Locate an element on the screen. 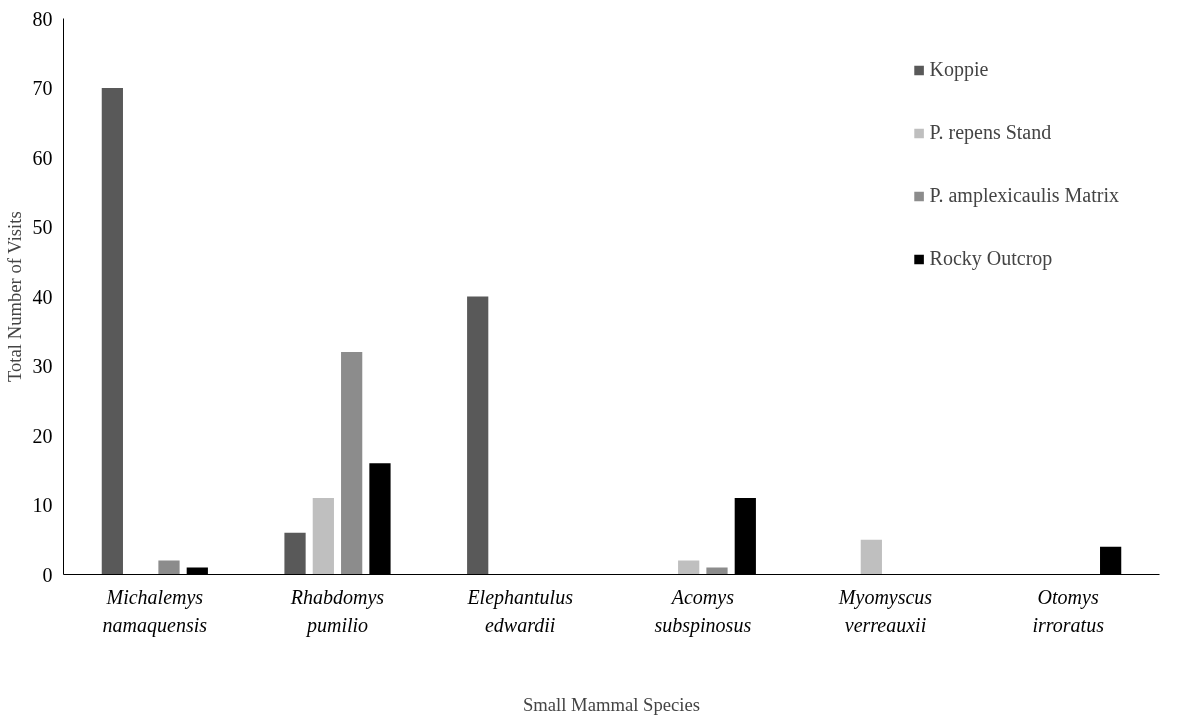 The width and height of the screenshot is (1179, 718). x-tick-label: Myomyscus verreauxii is located at coordinates (885, 611).